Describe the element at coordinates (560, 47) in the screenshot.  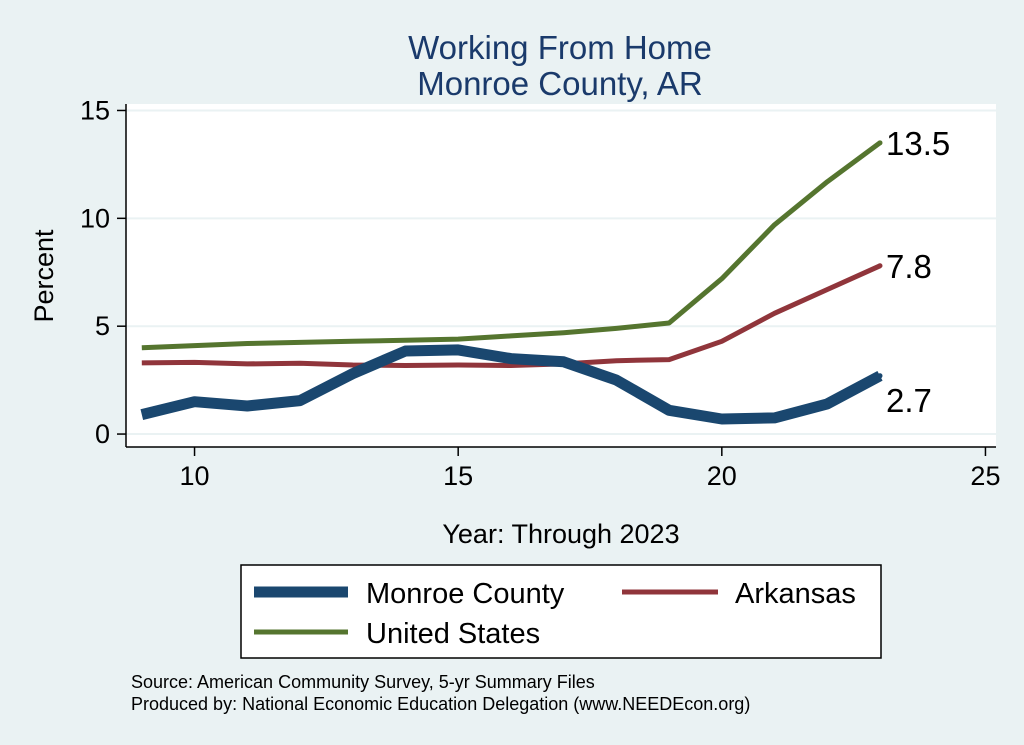
I see `chart-title: Working From Home` at that location.